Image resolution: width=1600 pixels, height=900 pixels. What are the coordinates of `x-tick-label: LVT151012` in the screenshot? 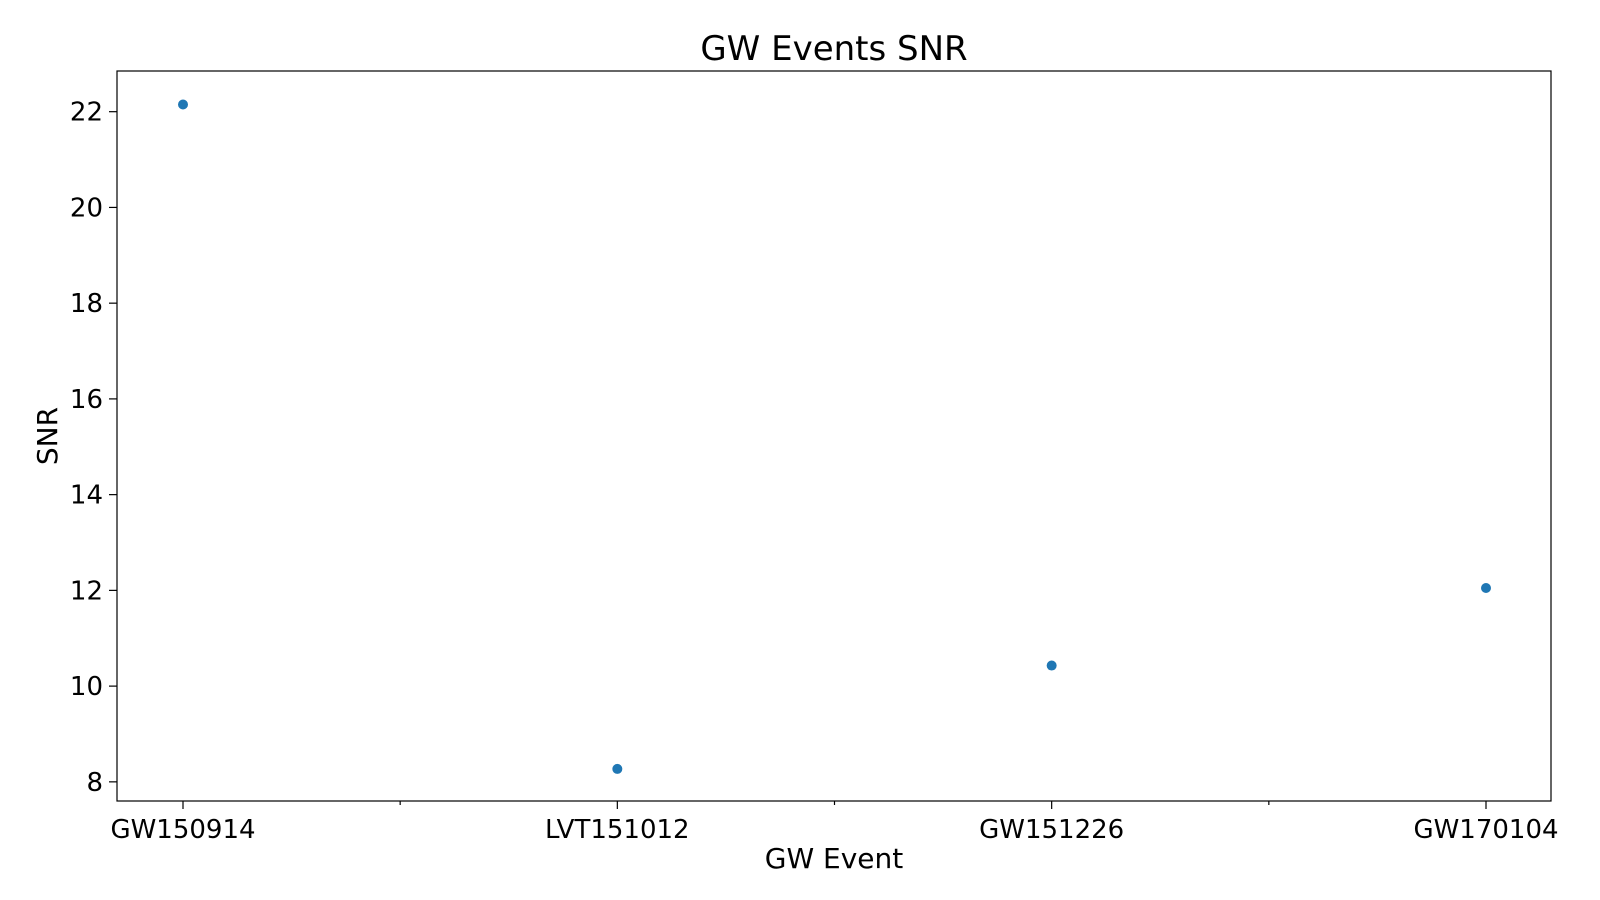 It's located at (617, 830).